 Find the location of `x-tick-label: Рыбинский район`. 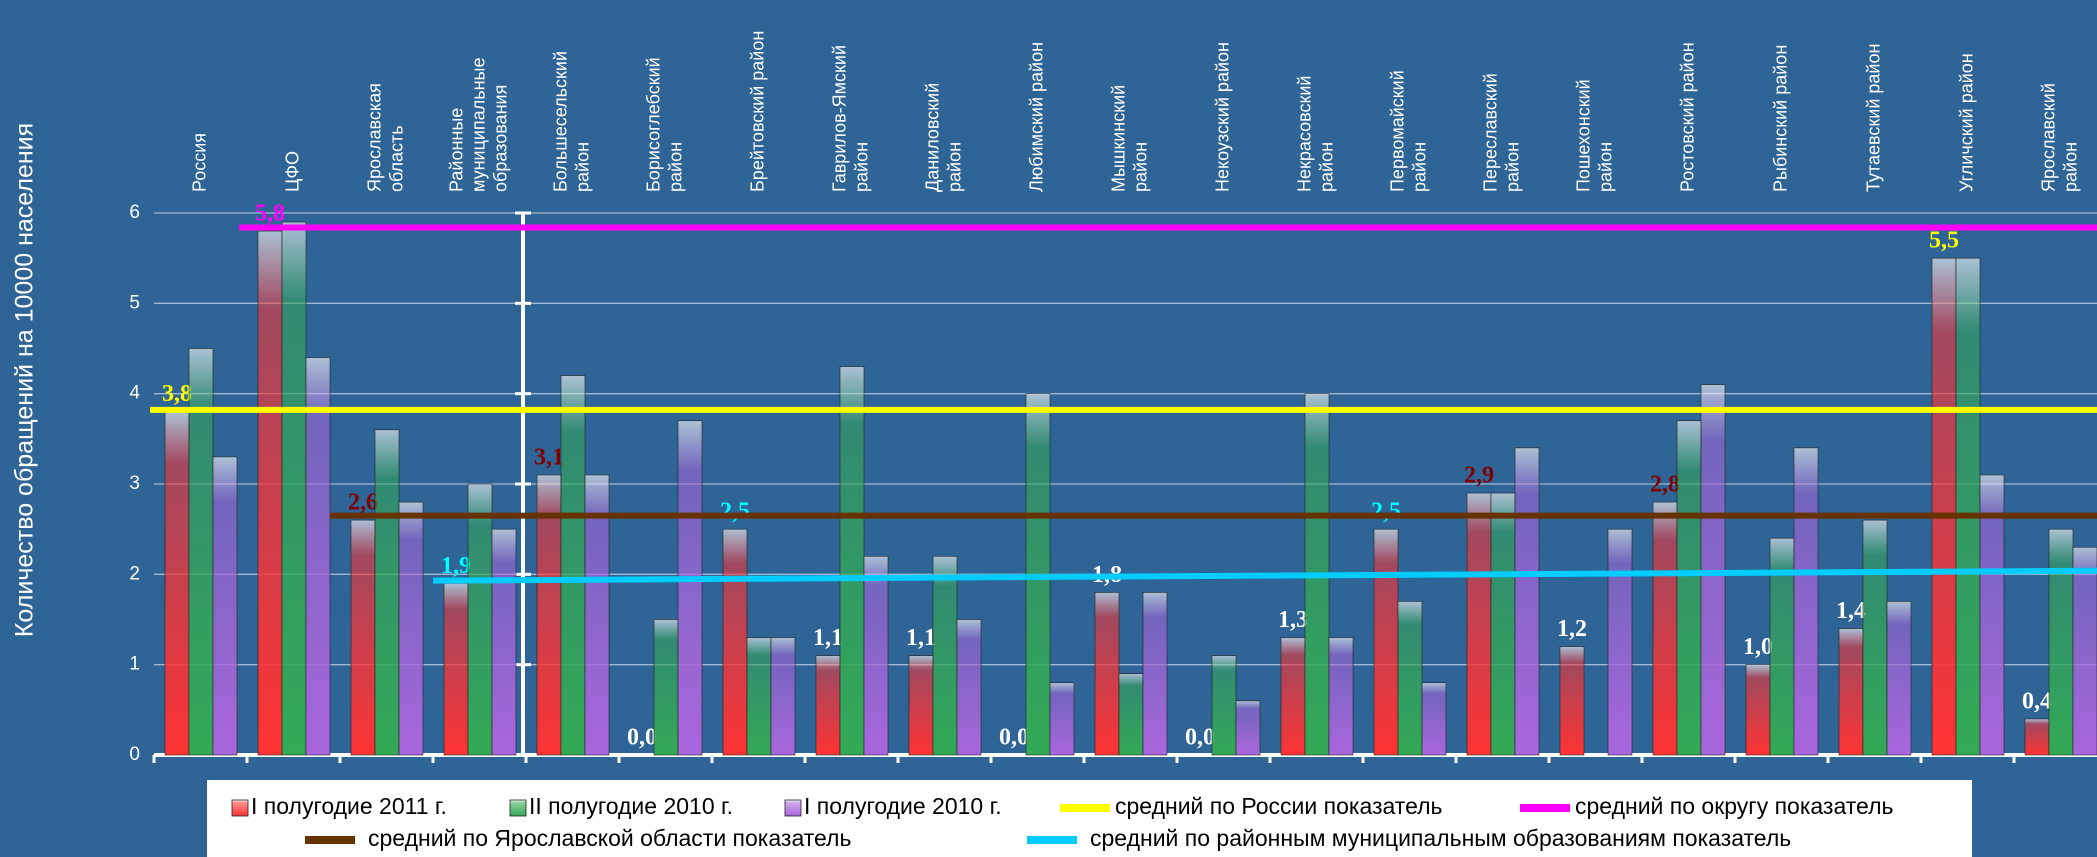

x-tick-label: Рыбинский район is located at coordinates (1780, 118).